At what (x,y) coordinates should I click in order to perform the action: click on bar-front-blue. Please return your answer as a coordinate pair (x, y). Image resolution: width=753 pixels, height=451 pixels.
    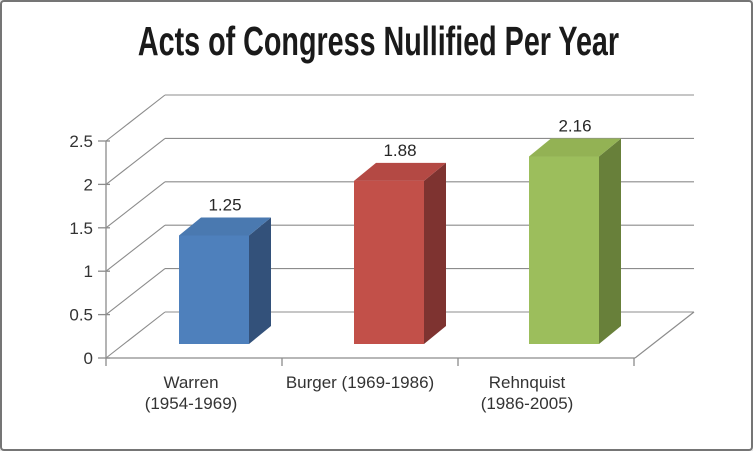
    Looking at the image, I should click on (214, 289).